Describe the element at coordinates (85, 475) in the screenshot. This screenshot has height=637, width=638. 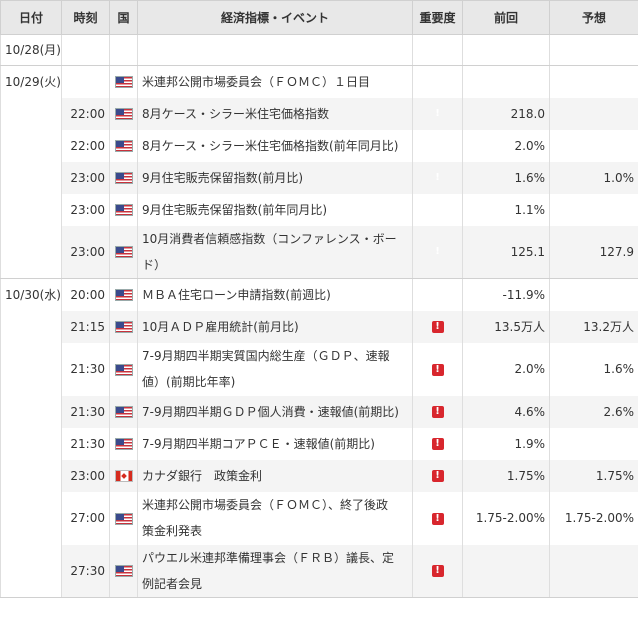
I see `time-cell: 23:00` at that location.